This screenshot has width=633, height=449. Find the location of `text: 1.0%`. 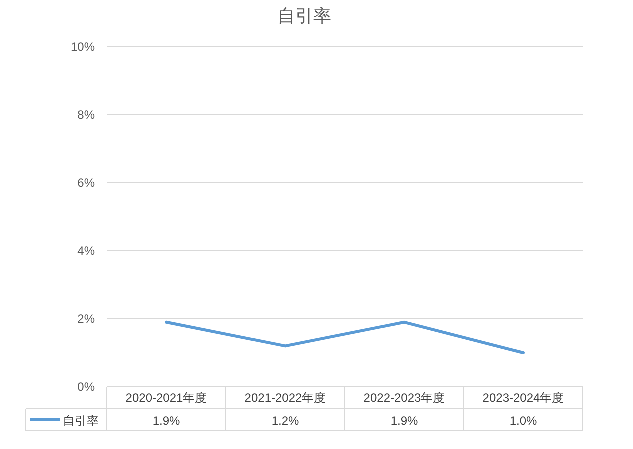

text: 1.0% is located at coordinates (524, 421).